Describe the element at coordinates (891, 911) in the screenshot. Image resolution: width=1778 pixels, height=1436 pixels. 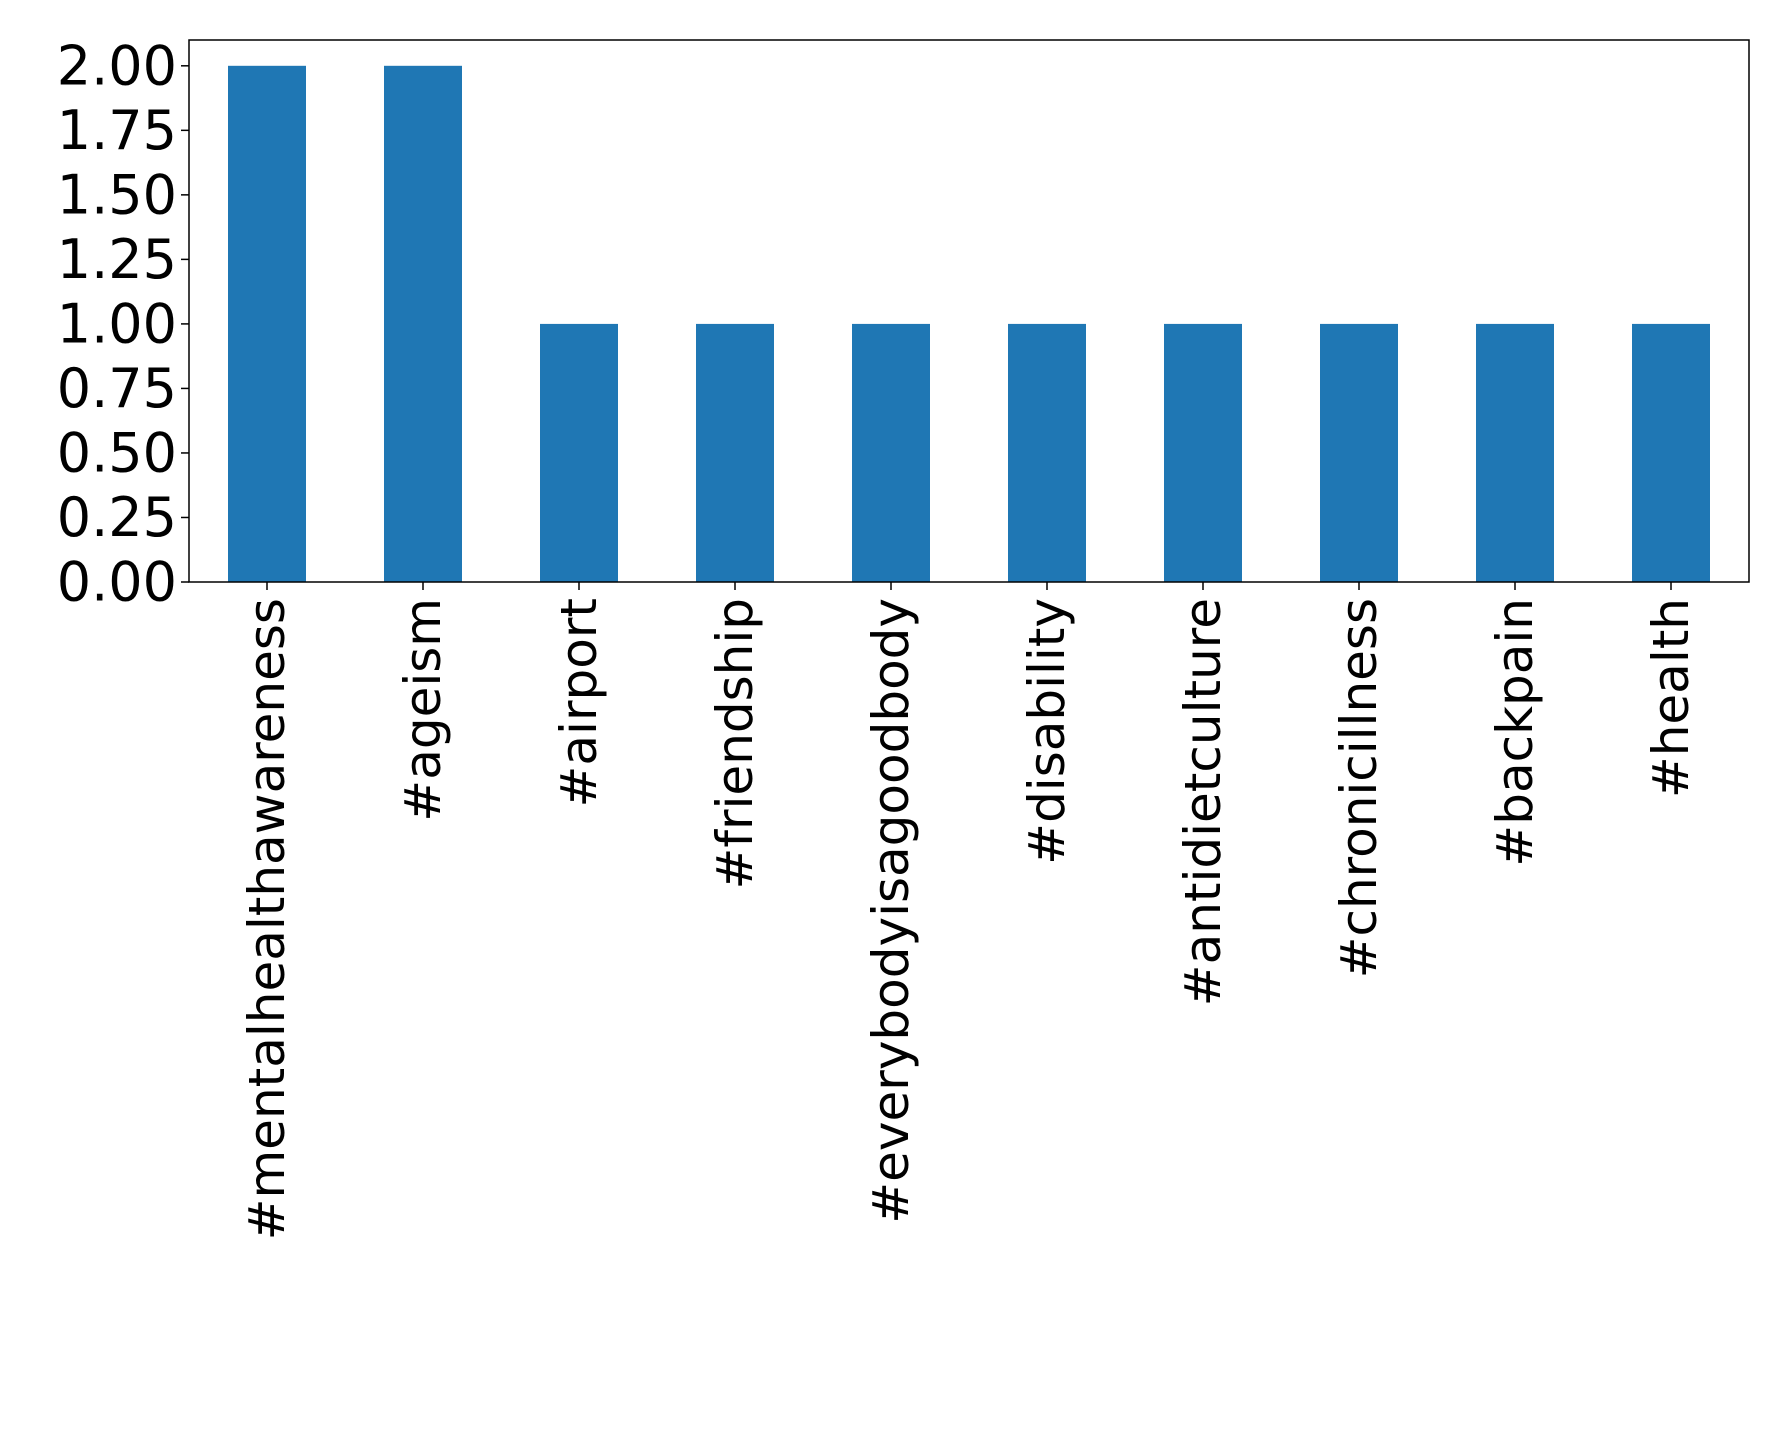
I see `x-tick-label: #everybodyisagoodbody` at that location.